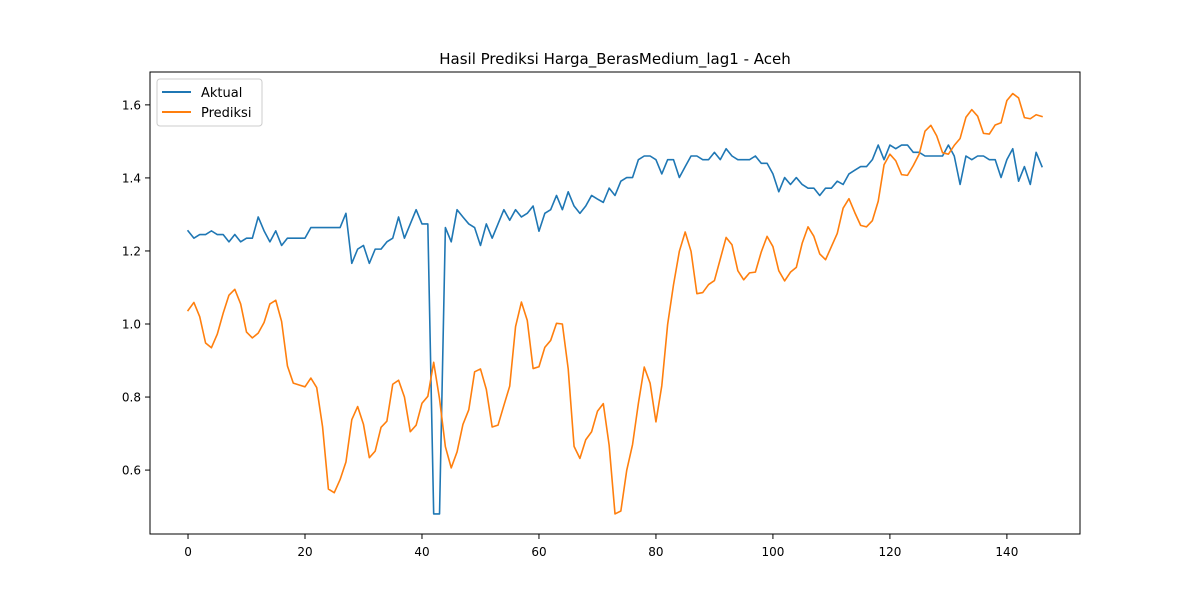  What do you see at coordinates (226, 113) in the screenshot?
I see `legend-label-prediksi: Prediksi` at bounding box center [226, 113].